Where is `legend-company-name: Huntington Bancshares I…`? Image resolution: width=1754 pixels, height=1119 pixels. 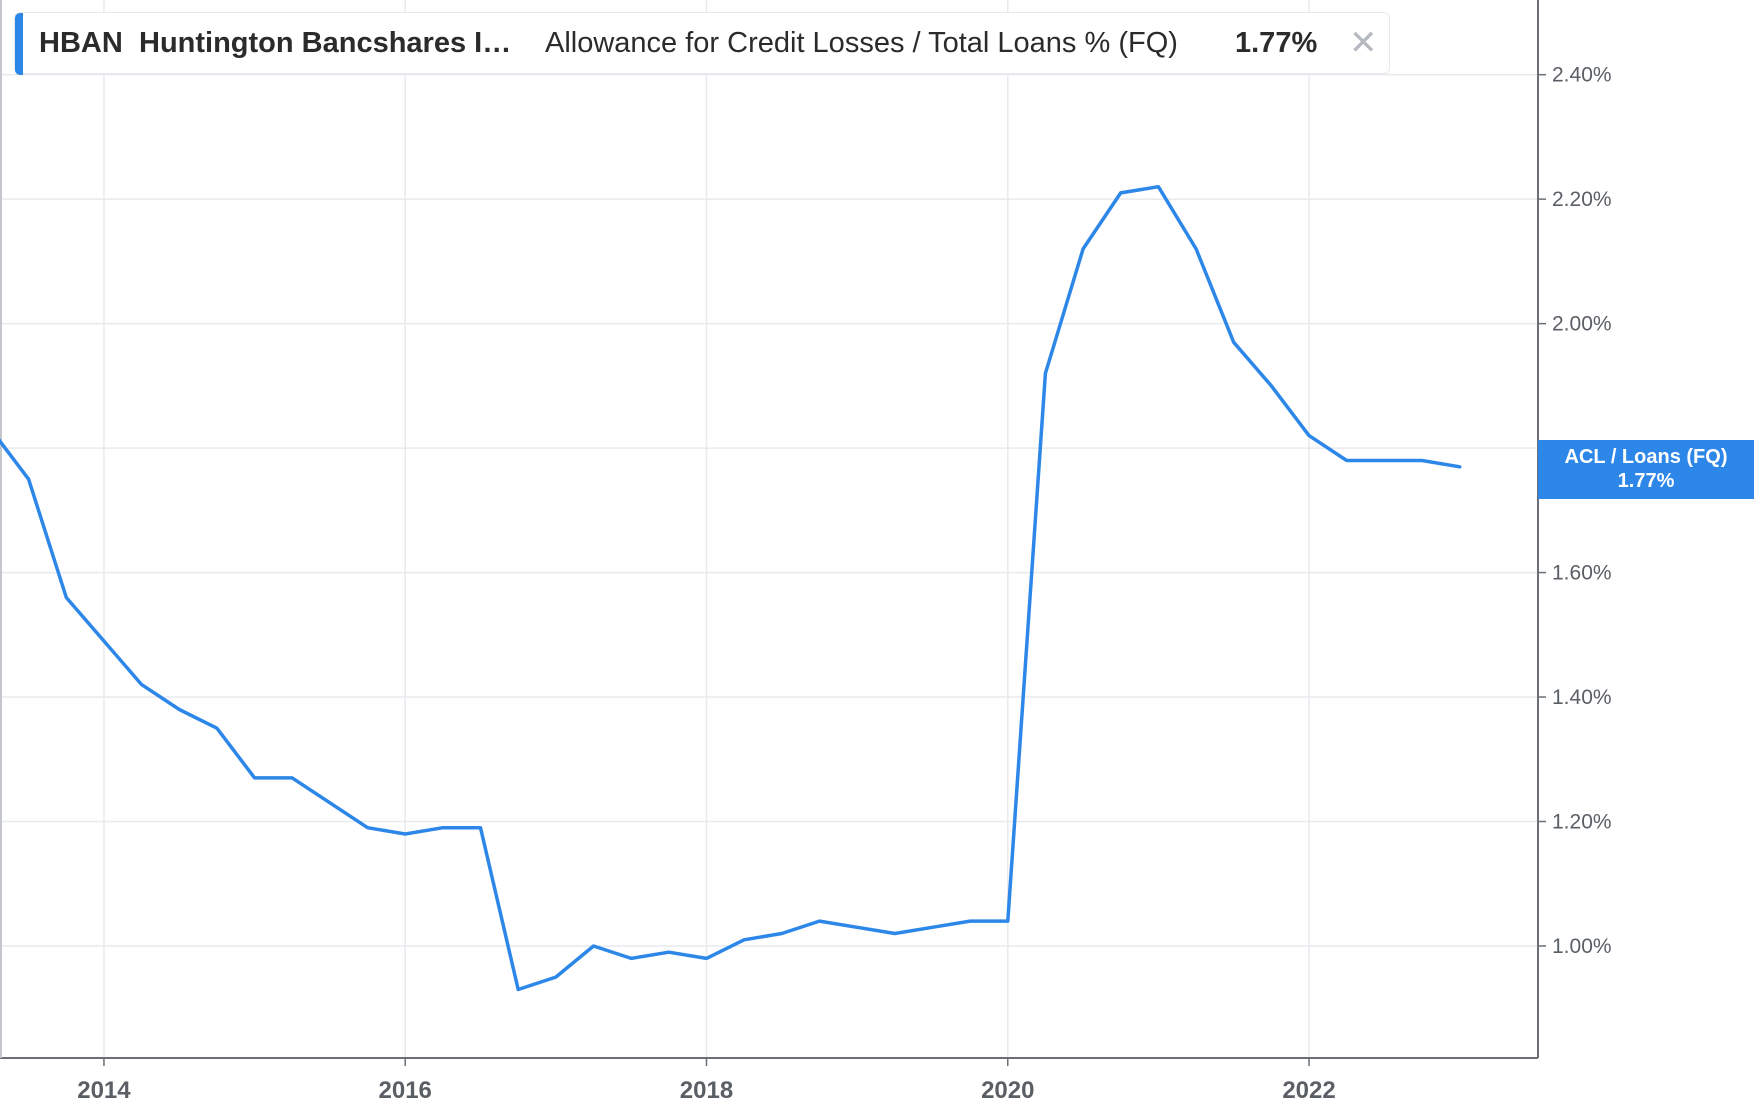 legend-company-name: Huntington Bancshares I… is located at coordinates (325, 43).